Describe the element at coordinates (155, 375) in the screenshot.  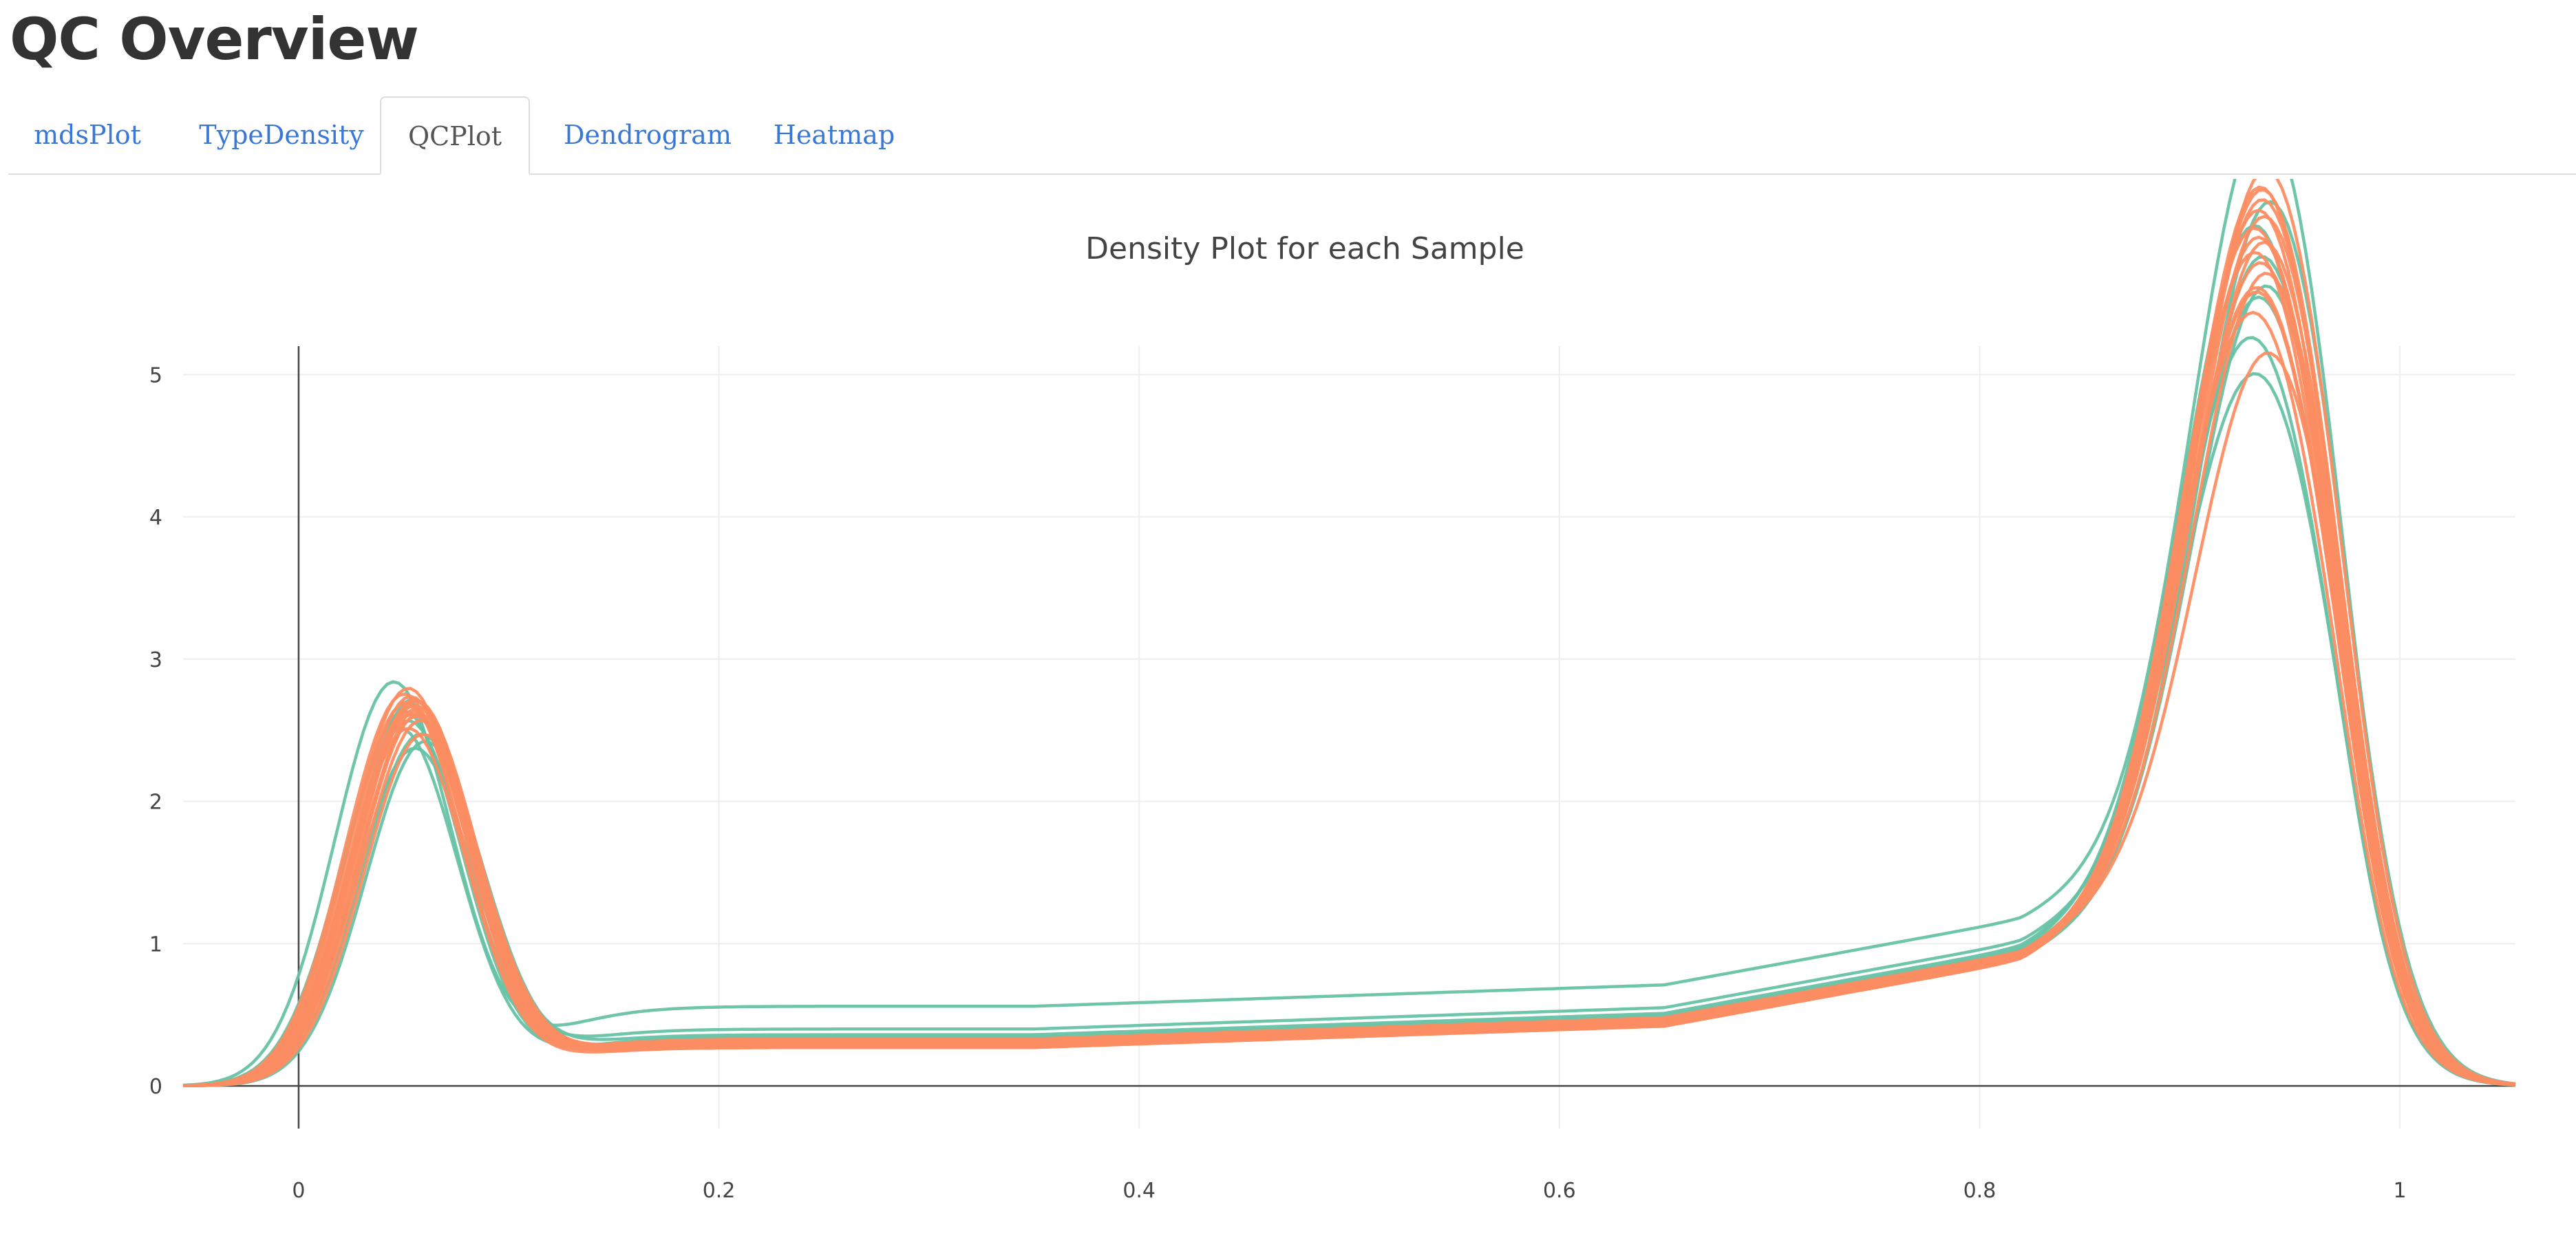
I see `y-tick-label: 5` at that location.